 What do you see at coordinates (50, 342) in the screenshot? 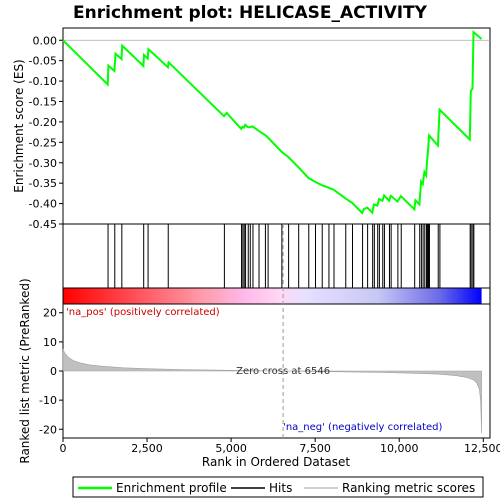
I see `metric-y-tick-label: 10` at bounding box center [50, 342].